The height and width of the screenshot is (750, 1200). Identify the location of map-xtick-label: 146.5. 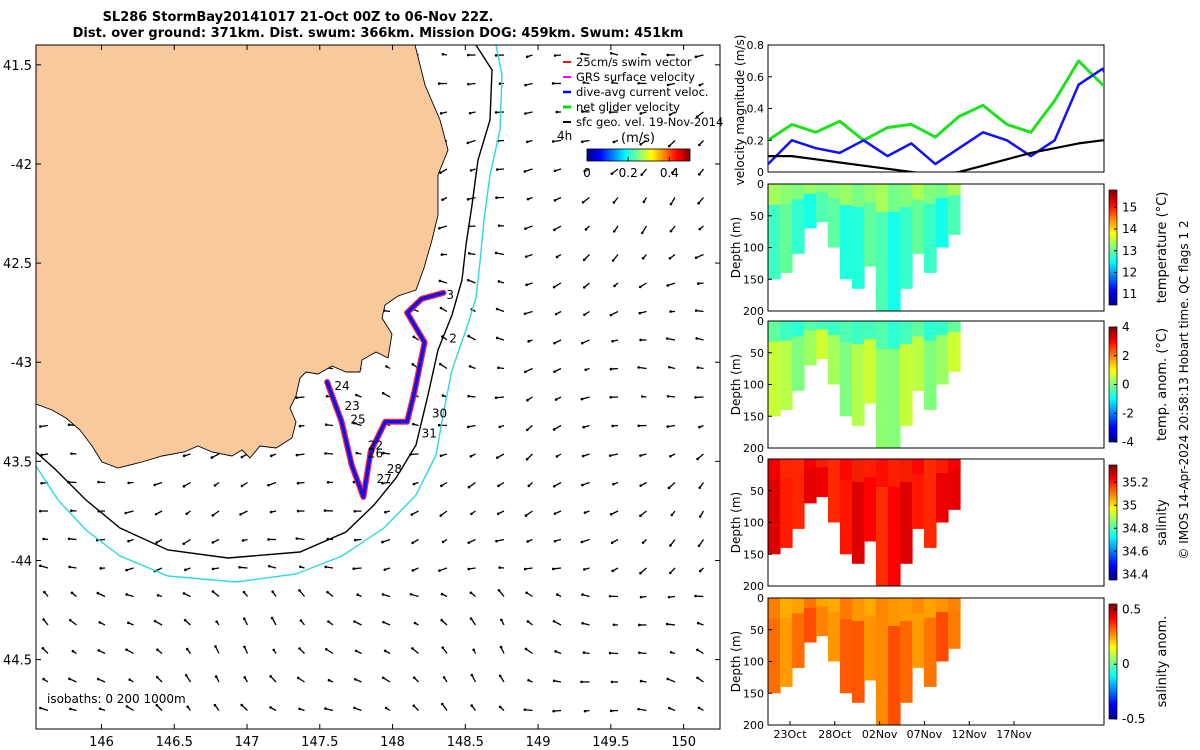
(174, 742).